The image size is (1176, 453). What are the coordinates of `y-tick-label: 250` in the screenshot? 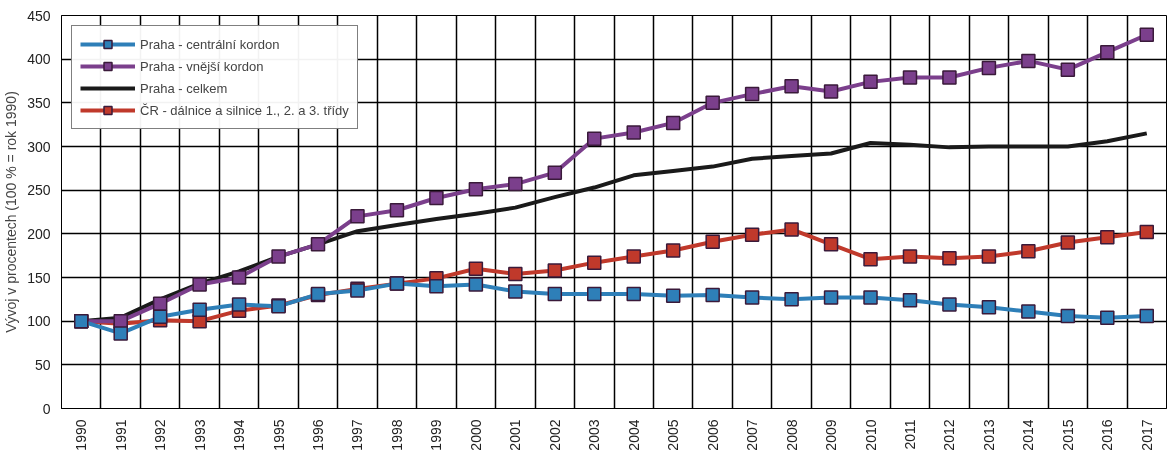 It's located at (39, 190).